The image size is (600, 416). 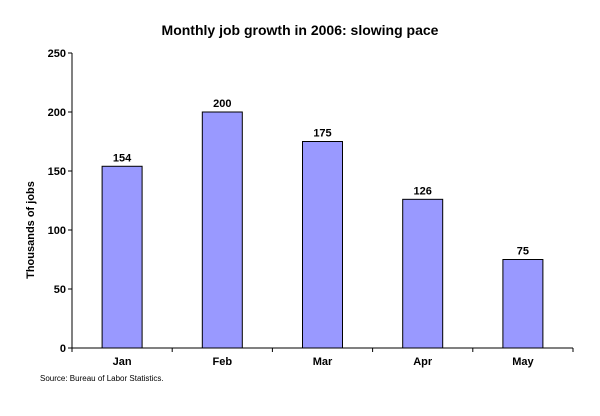 I want to click on y-axis-label: Thousands of jobs, so click(x=31, y=230).